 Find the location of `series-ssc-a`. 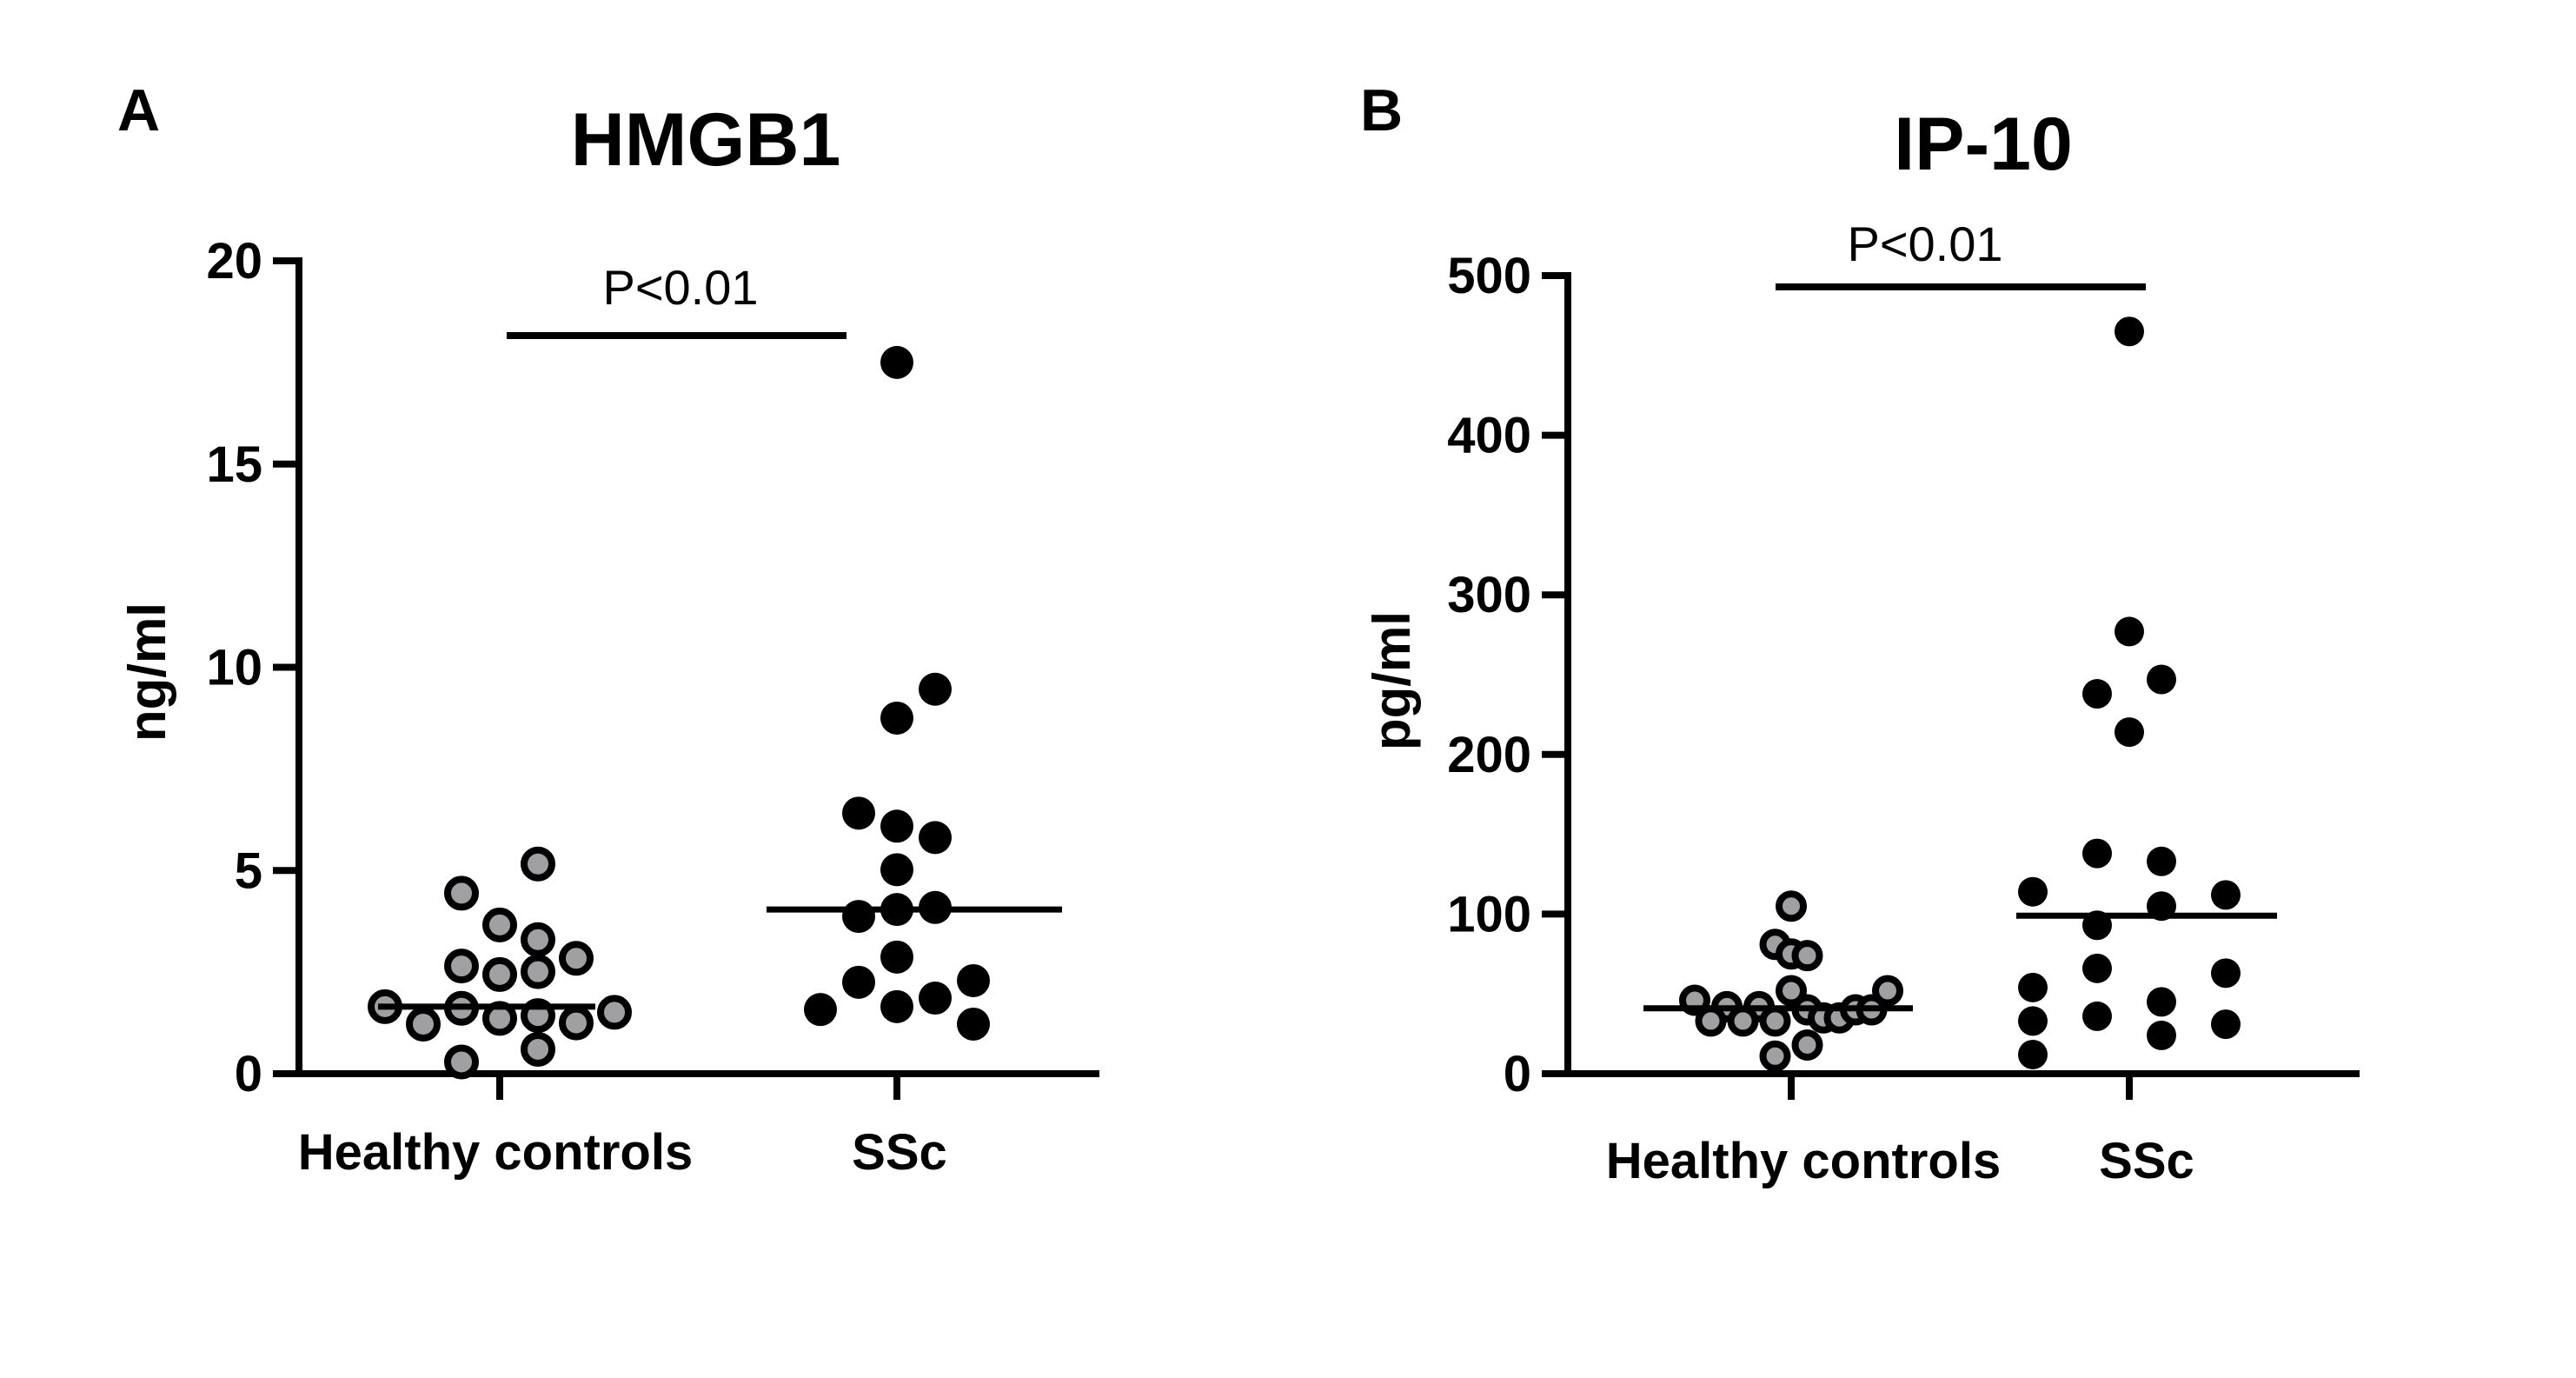

series-ssc-a is located at coordinates (897, 693).